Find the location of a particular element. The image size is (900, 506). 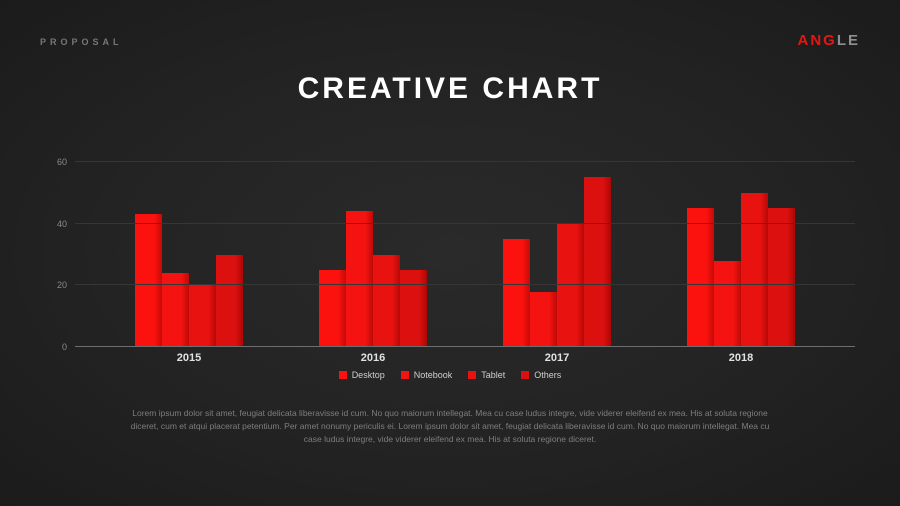

legend-item: Notebook is located at coordinates (426, 375).